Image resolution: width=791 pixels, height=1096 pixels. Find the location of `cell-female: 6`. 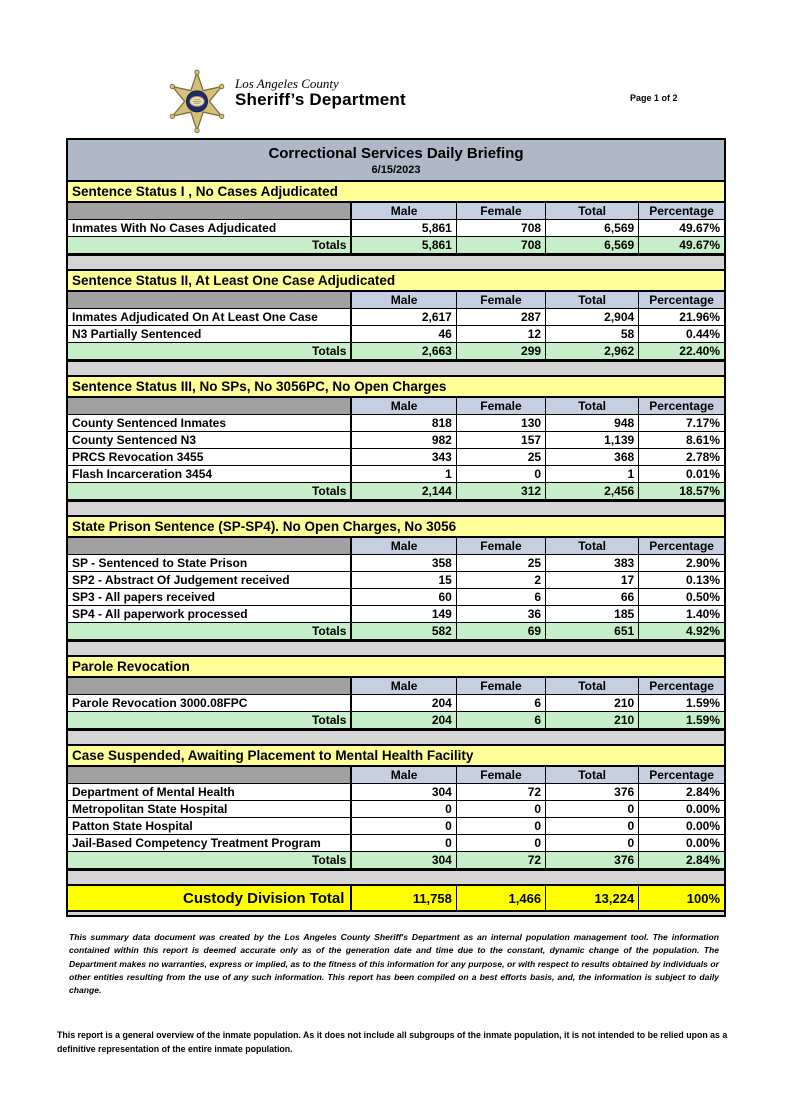

cell-female: 6 is located at coordinates (501, 597).